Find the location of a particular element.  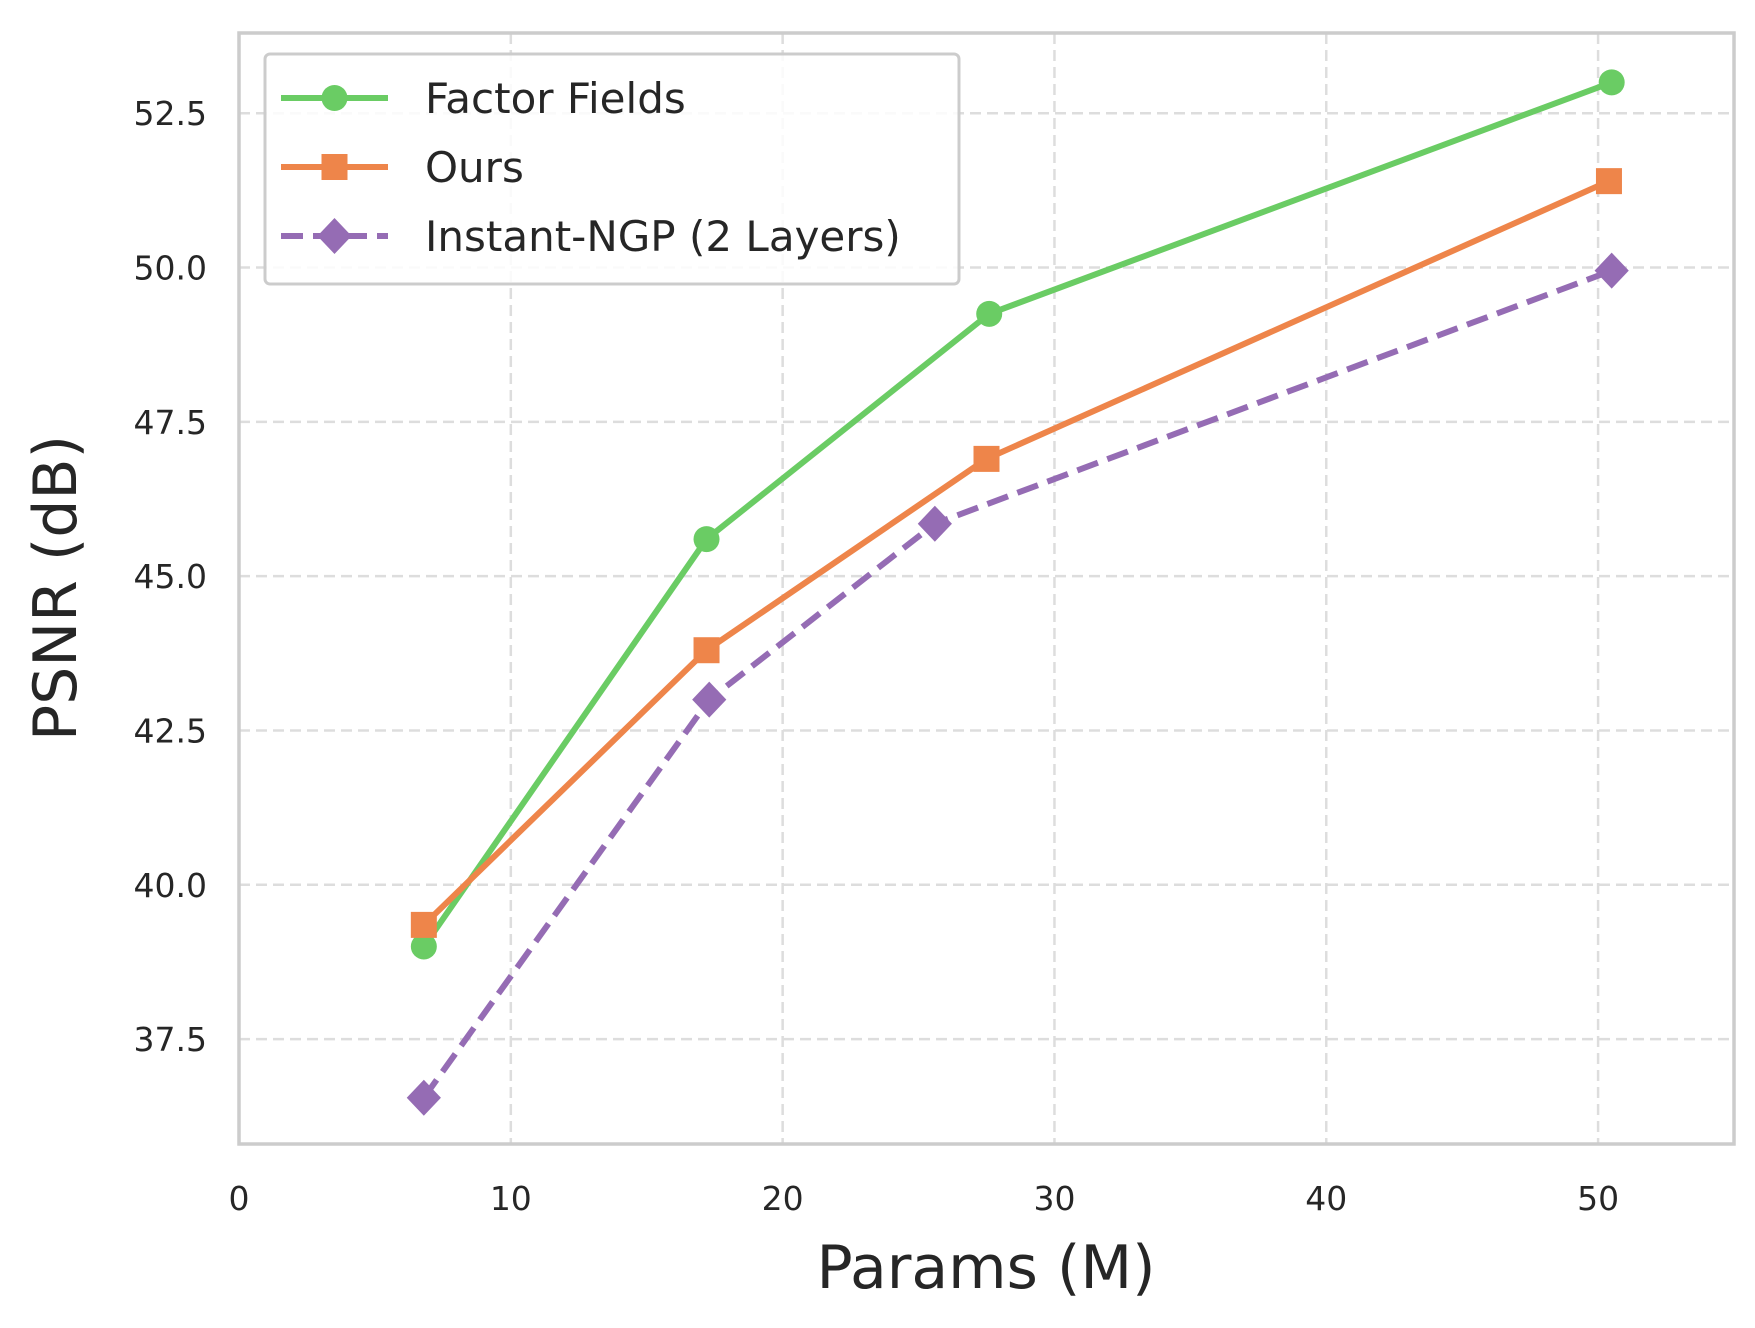

y-tick-label: 40.0 is located at coordinates (170, 885).